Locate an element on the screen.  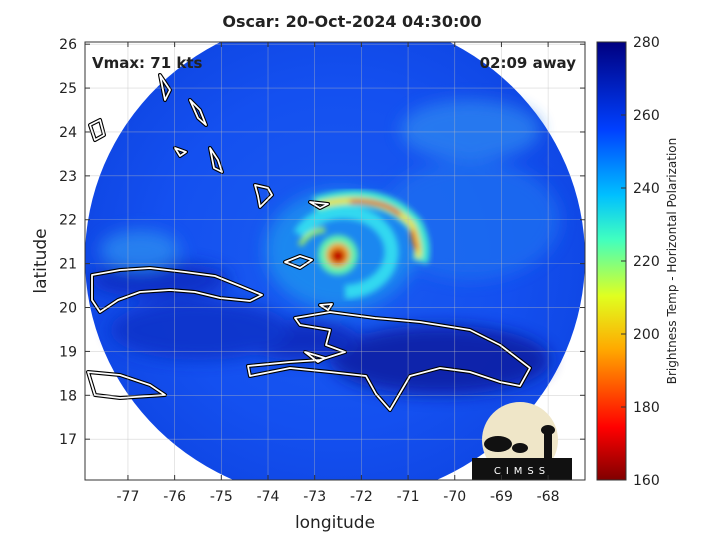
y-tick-label: 26 is located at coordinates (68, 45).